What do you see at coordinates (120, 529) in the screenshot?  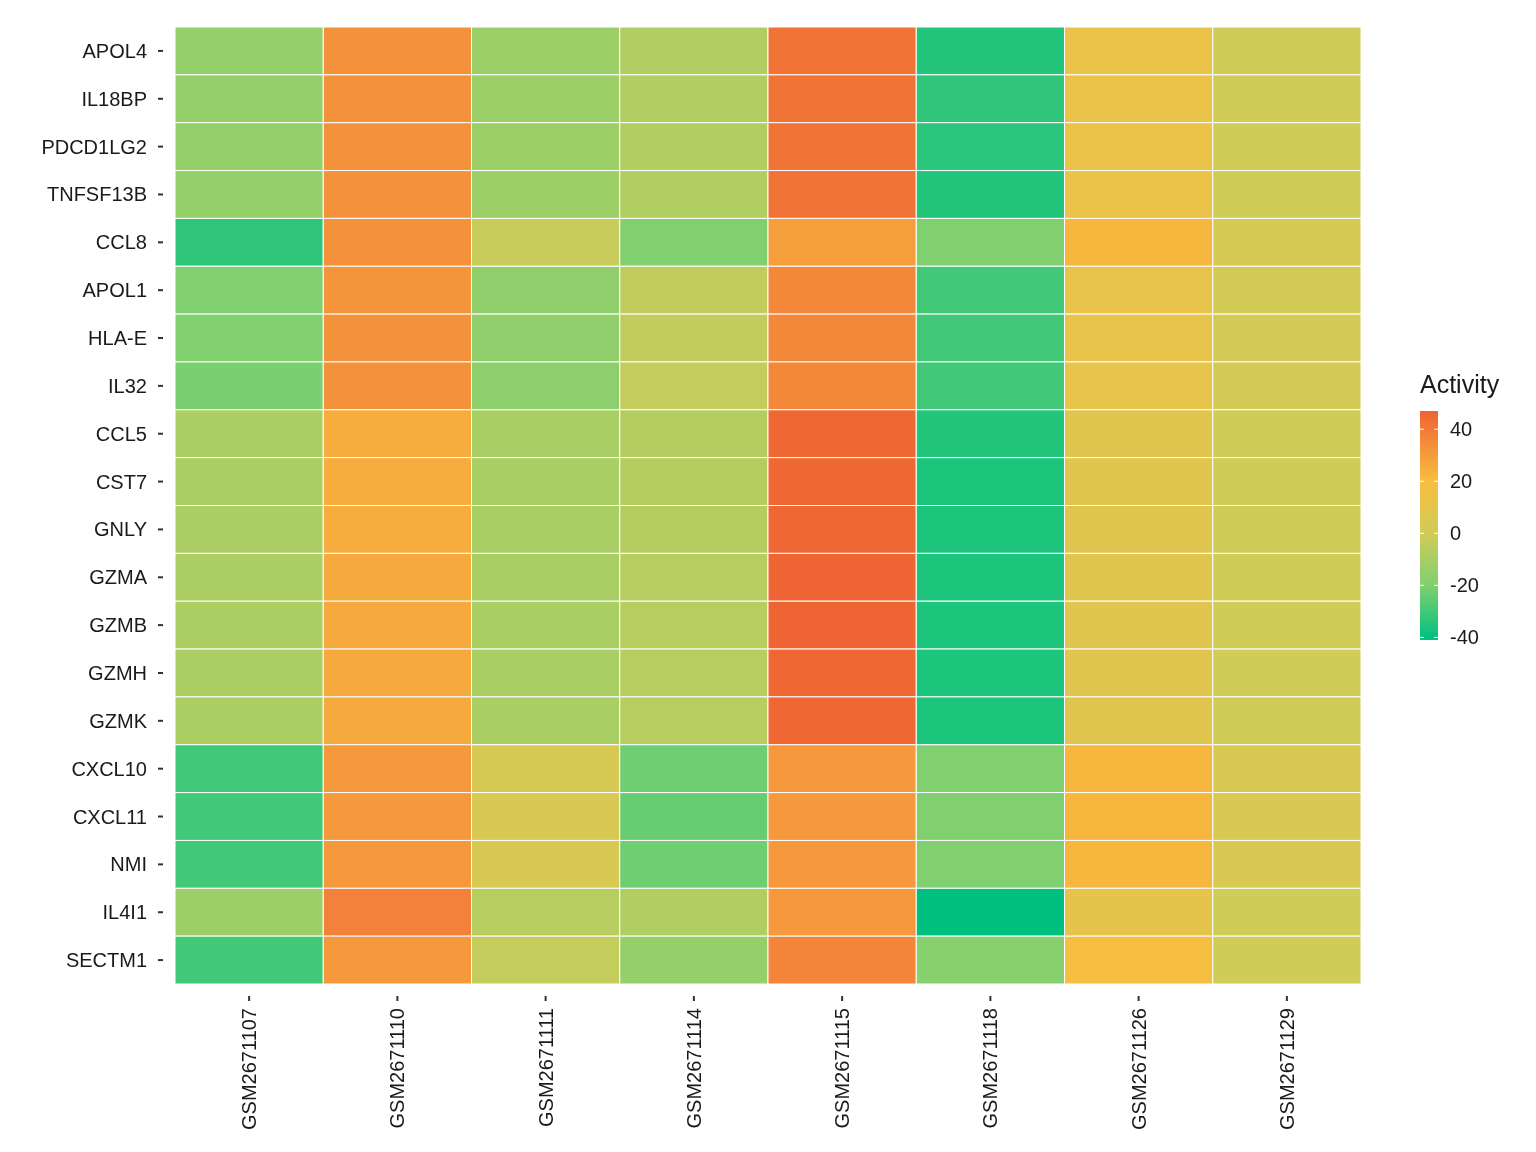 I see `y-tick-label: GNLY` at bounding box center [120, 529].